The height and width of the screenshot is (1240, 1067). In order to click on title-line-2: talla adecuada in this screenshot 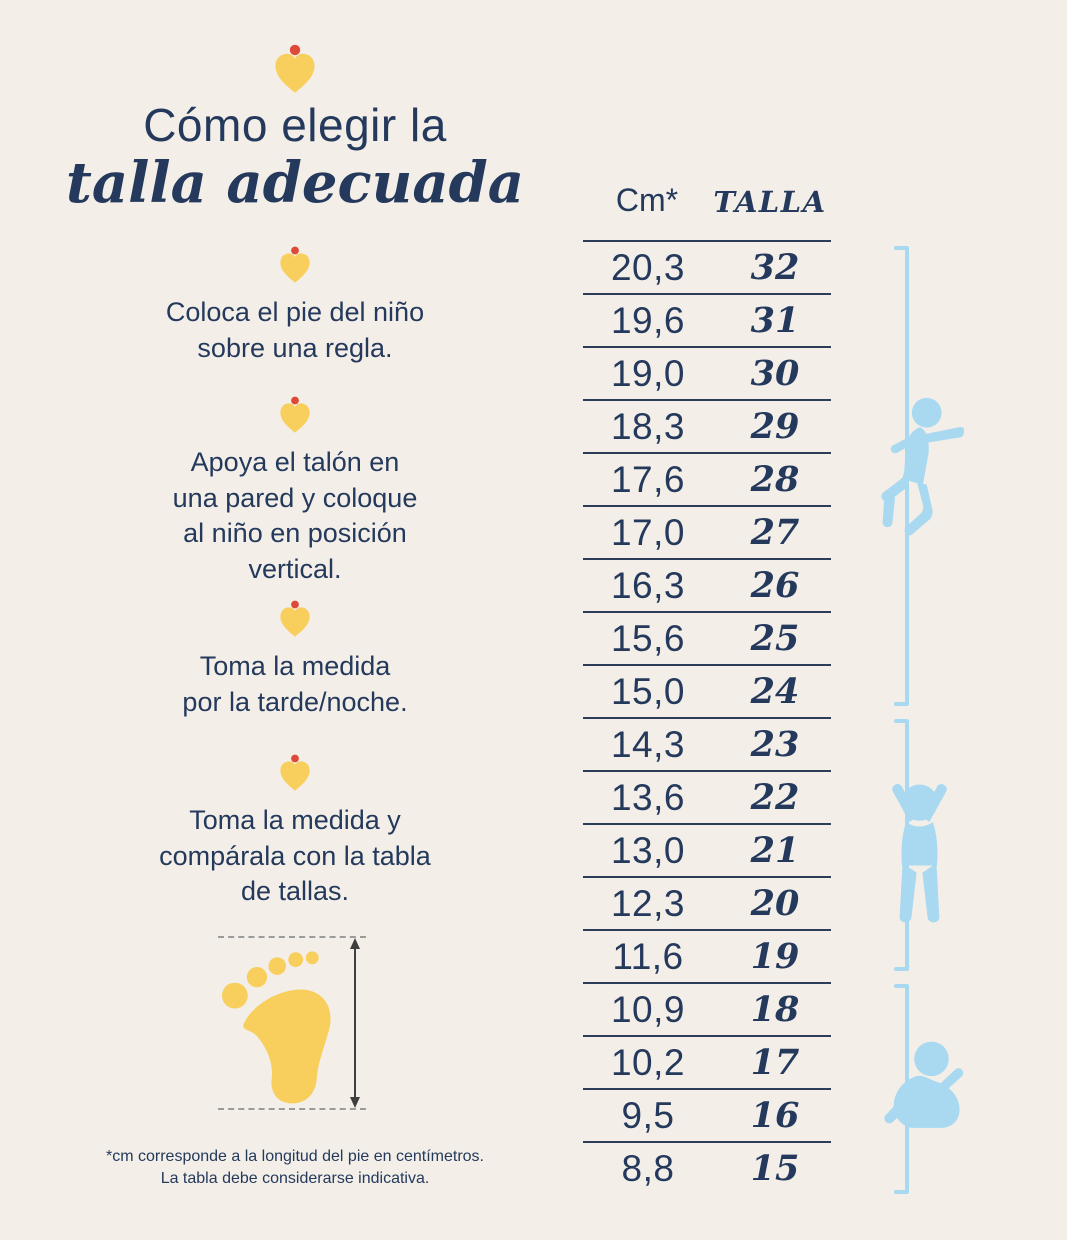, I will do `click(295, 182)`.